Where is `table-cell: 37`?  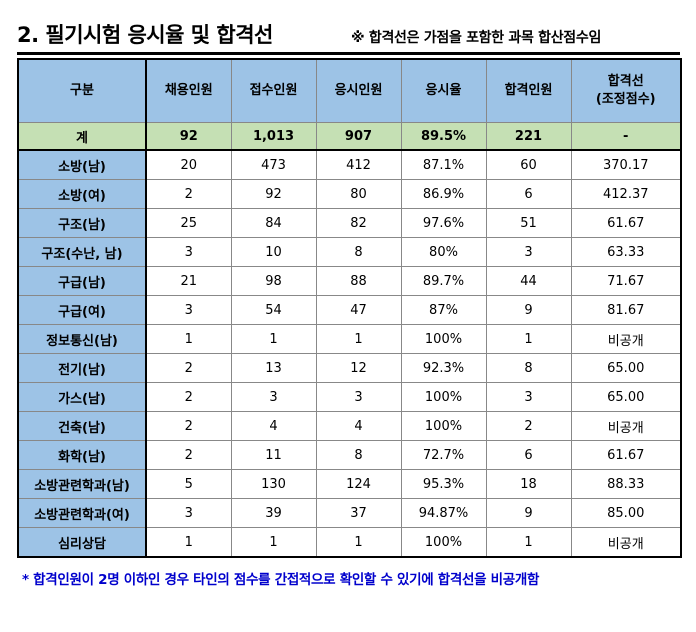 table-cell: 37 is located at coordinates (358, 513).